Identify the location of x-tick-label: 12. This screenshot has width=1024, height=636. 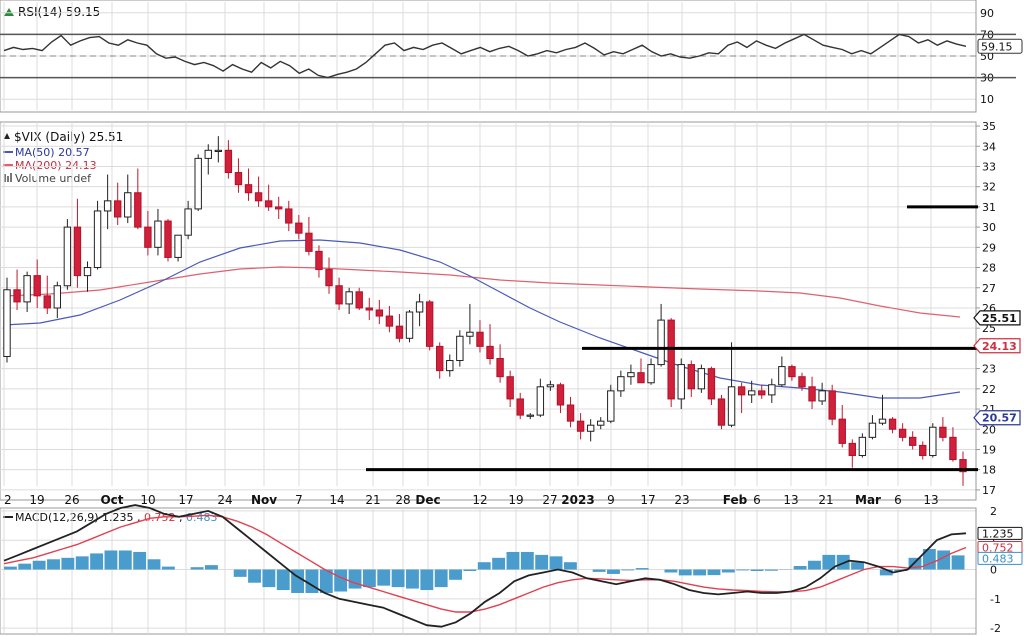
(479, 500).